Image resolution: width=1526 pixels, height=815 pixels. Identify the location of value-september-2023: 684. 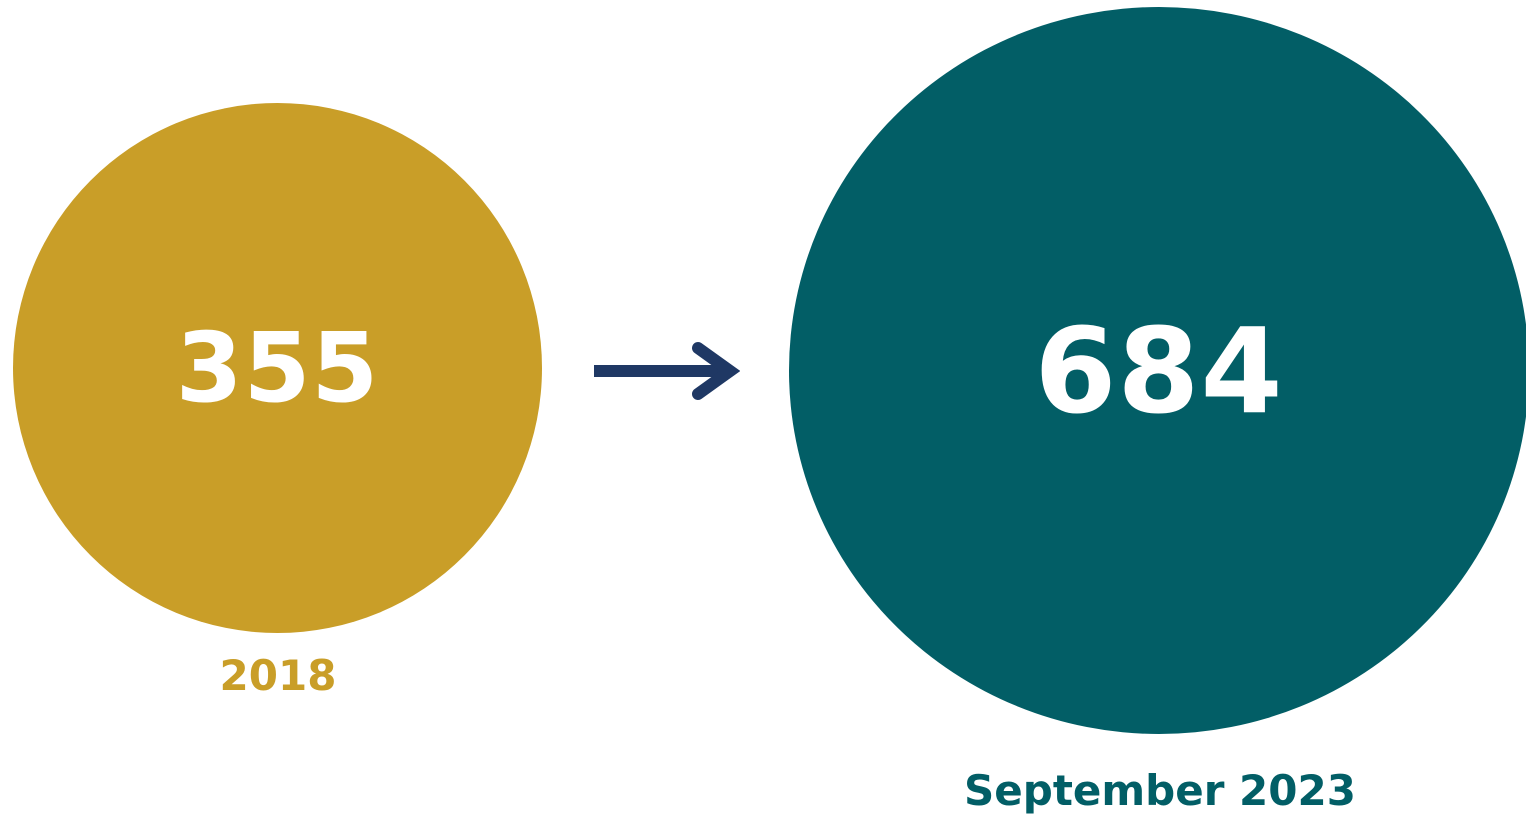
(1159, 370).